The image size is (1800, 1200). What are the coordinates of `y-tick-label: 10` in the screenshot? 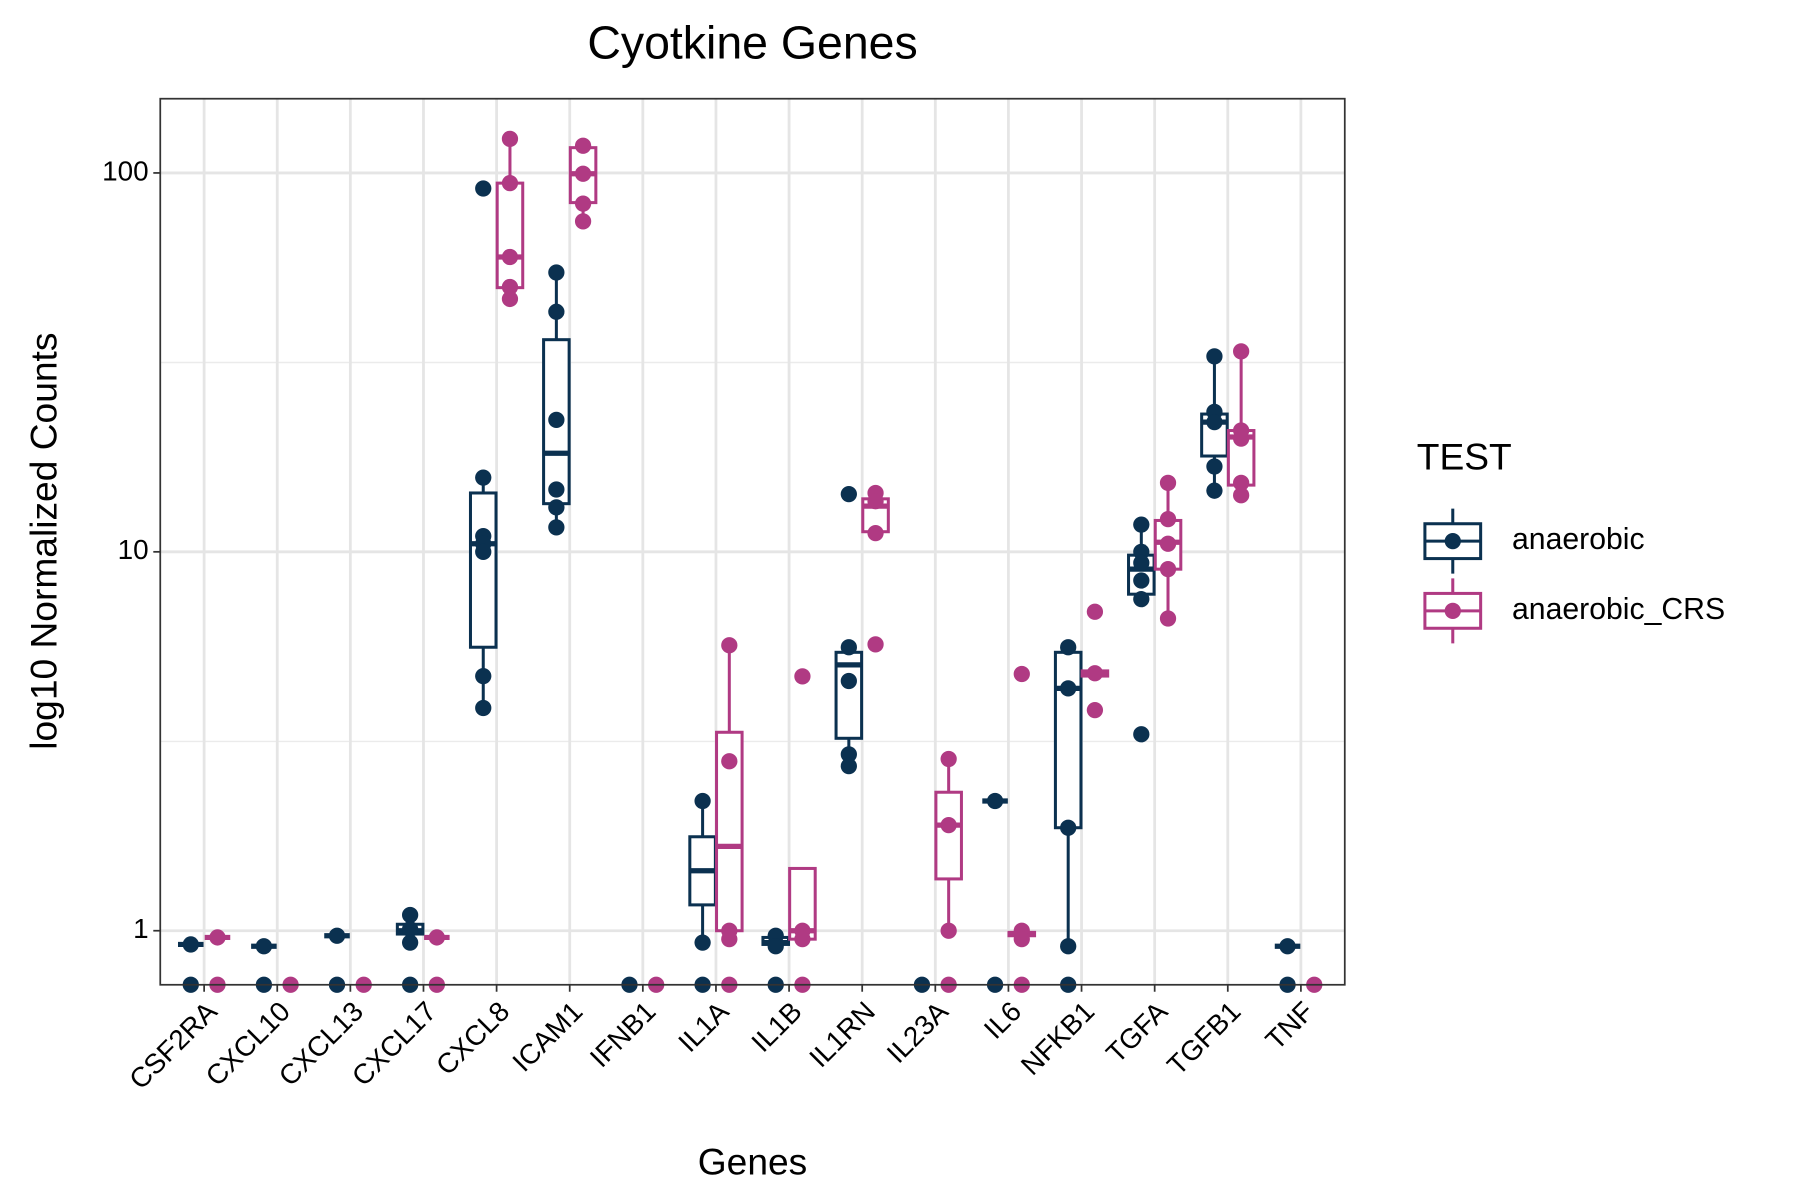 It's located at (133, 549).